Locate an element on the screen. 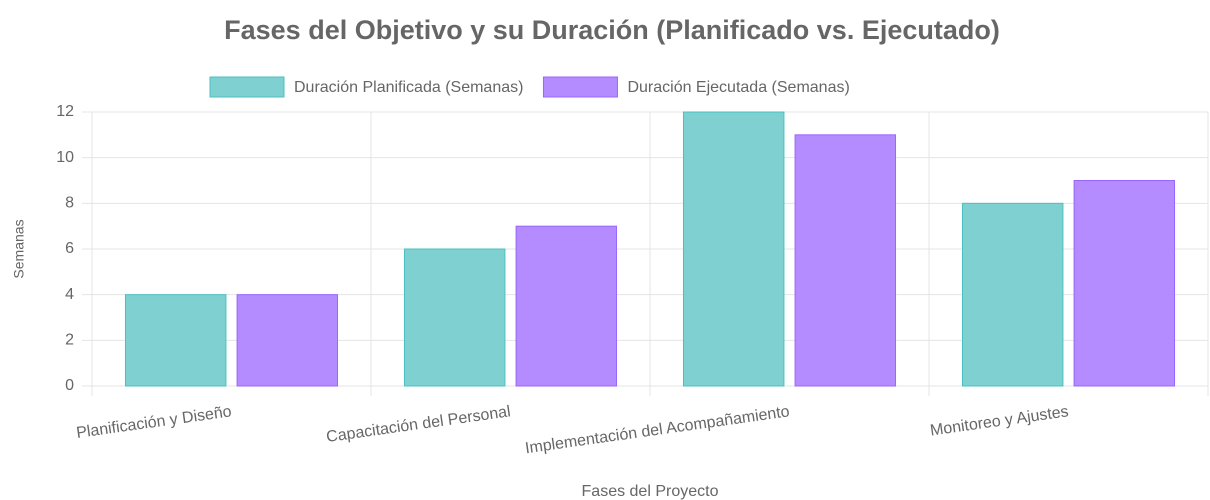 The height and width of the screenshot is (500, 1210). y-tick-label: 10 is located at coordinates (65, 157).